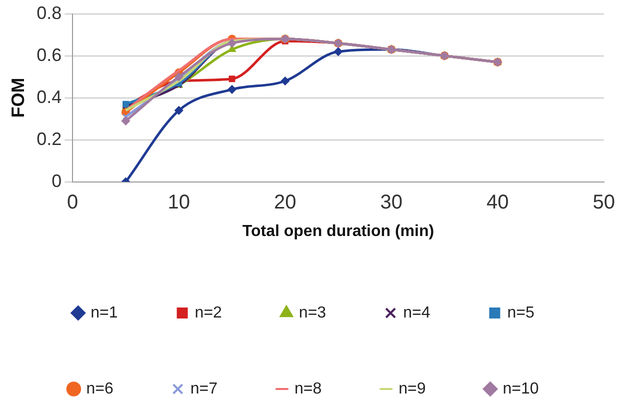 The image size is (618, 409). I want to click on legend-label: n=3, so click(312, 313).